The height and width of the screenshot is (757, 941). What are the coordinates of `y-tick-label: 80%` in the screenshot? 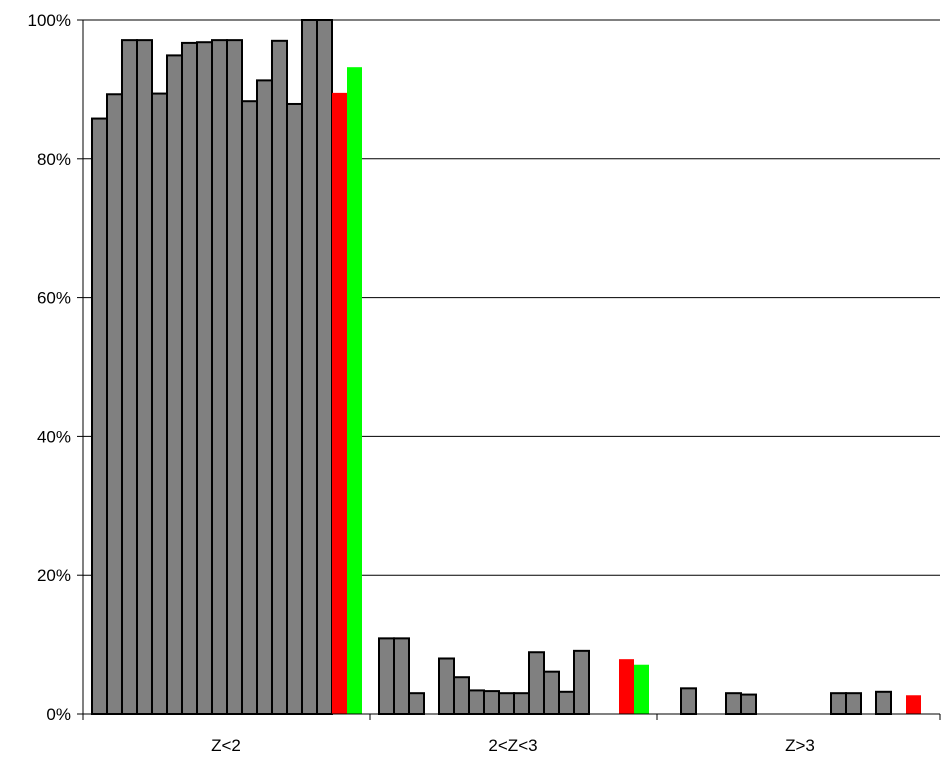 It's located at (54, 159).